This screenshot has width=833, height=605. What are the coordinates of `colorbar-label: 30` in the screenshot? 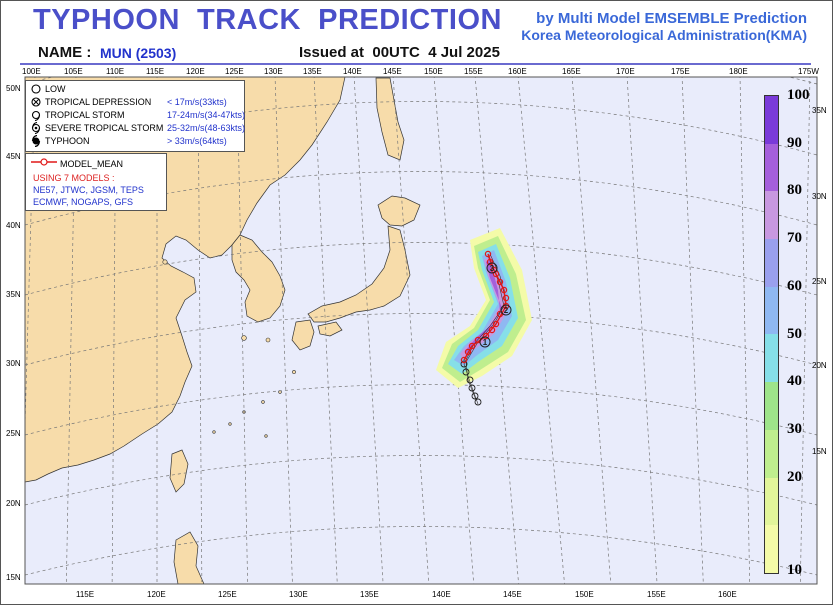 It's located at (794, 428).